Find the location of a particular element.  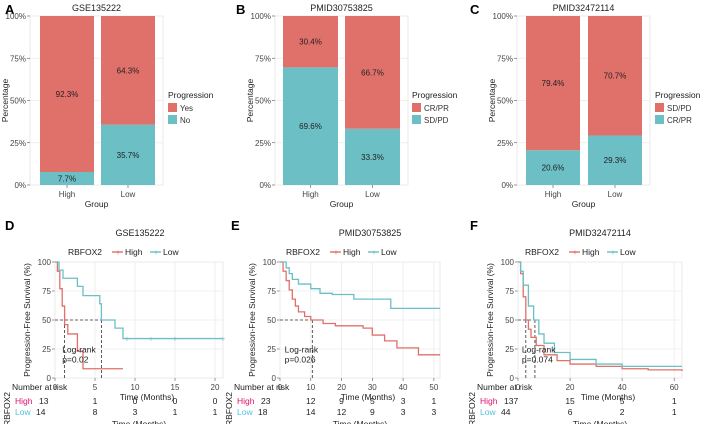

panel-letter: F is located at coordinates (474, 225).